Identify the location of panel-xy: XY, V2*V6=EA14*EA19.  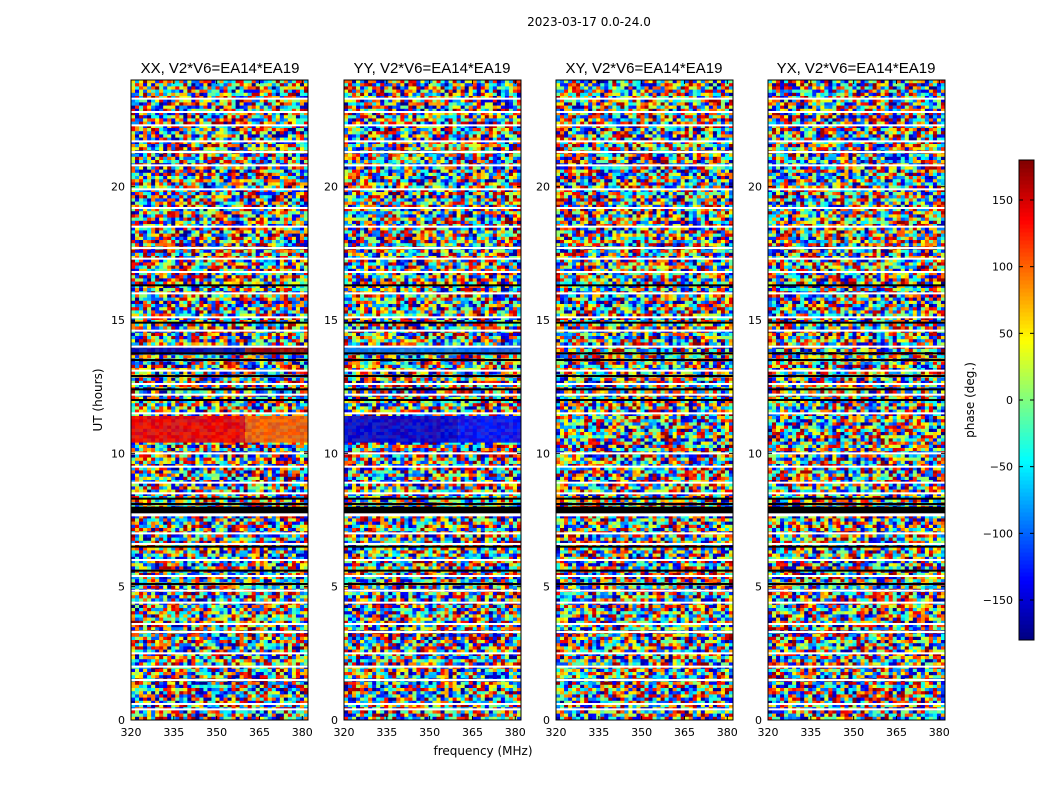
(644, 68).